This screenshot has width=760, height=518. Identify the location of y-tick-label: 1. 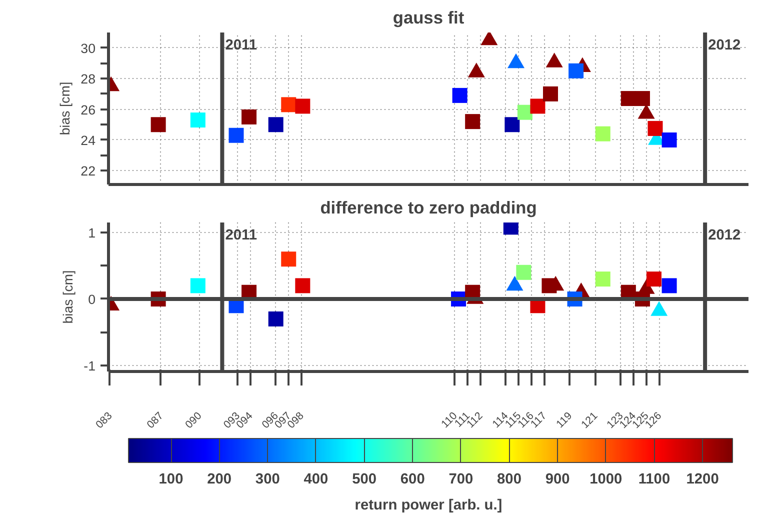
(92, 232).